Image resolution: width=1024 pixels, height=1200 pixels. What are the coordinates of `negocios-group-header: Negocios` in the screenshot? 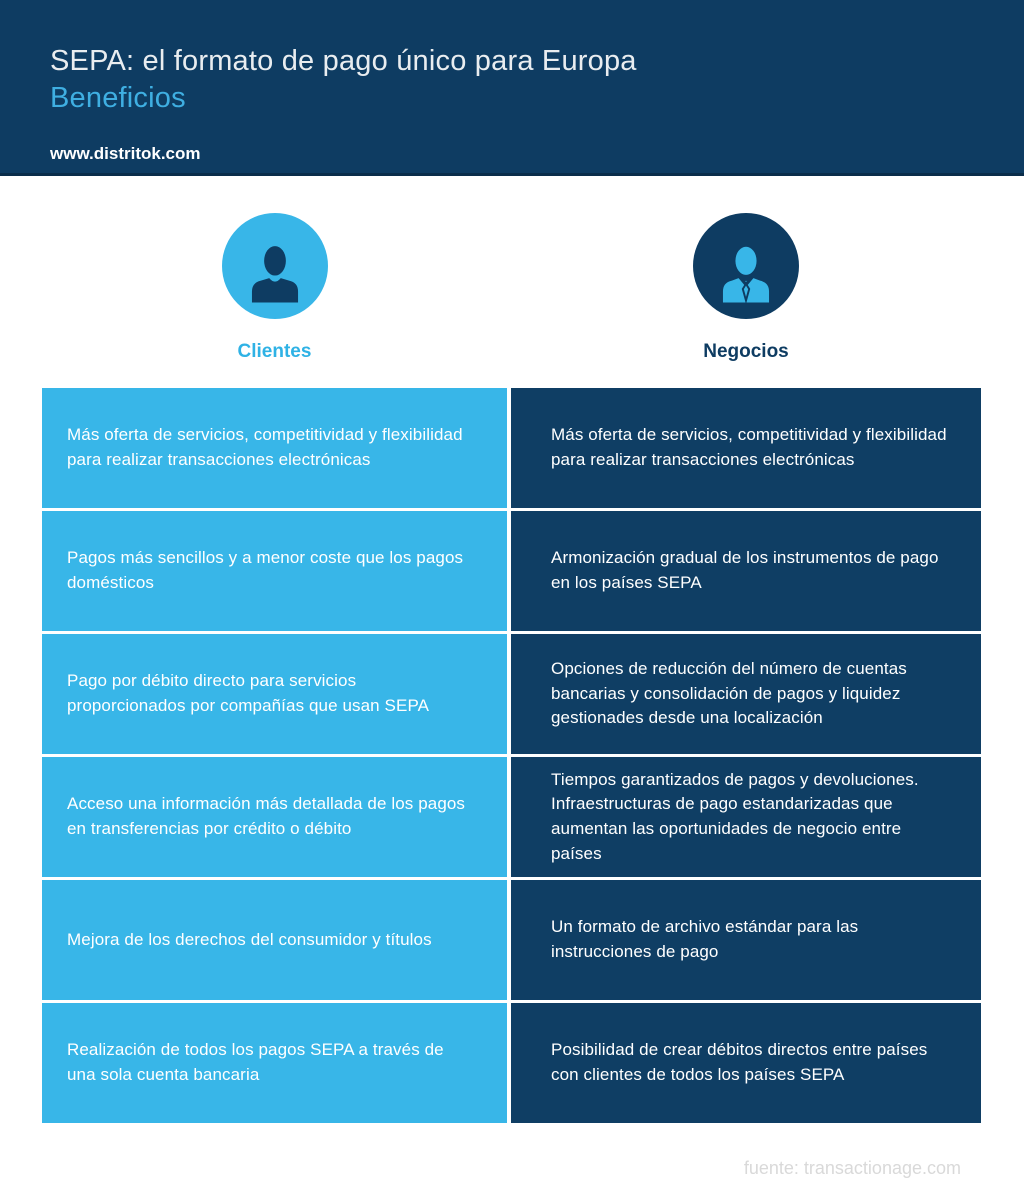 It's located at (746, 288).